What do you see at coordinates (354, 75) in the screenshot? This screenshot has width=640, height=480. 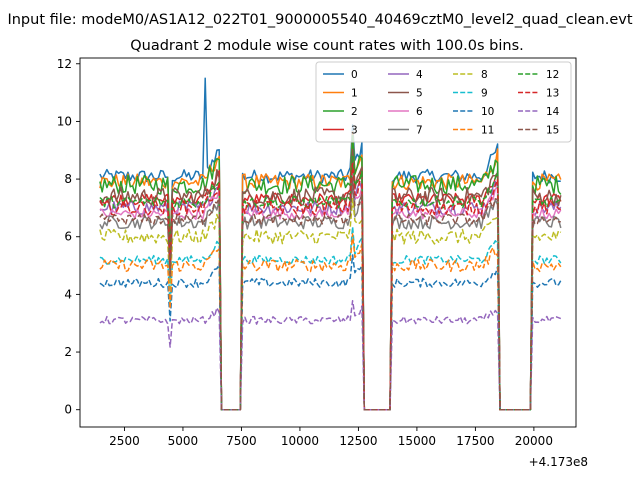 I see `legend-label-0: 0` at bounding box center [354, 75].